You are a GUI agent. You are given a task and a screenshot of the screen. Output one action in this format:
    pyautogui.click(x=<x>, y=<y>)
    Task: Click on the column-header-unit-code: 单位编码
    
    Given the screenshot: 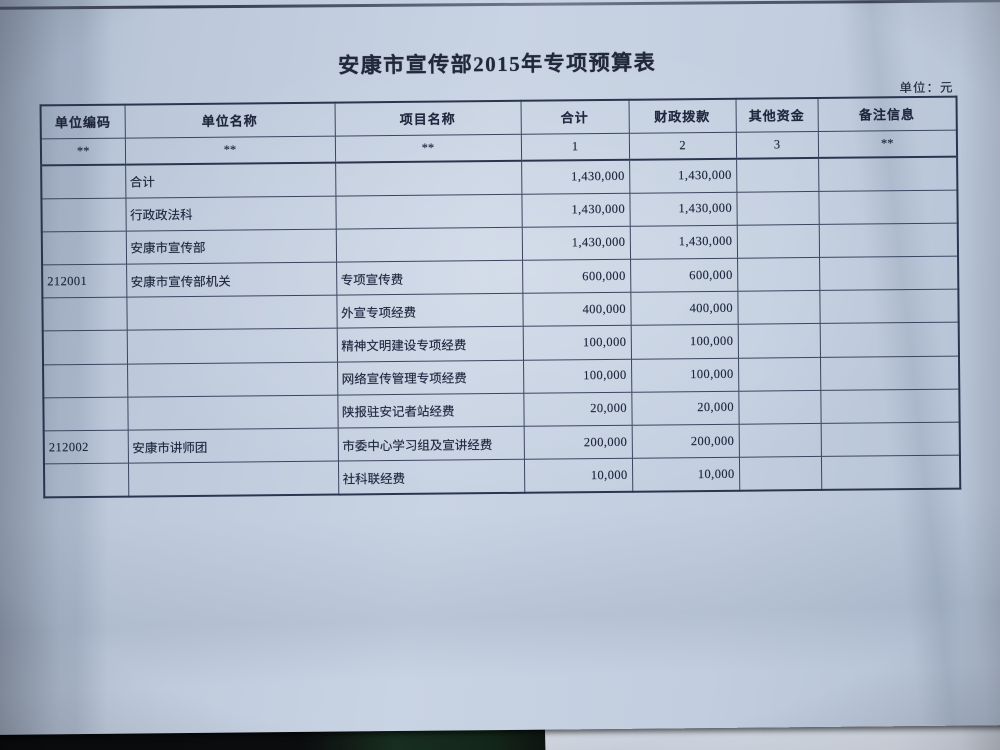 What is the action you would take?
    pyautogui.click(x=82, y=121)
    